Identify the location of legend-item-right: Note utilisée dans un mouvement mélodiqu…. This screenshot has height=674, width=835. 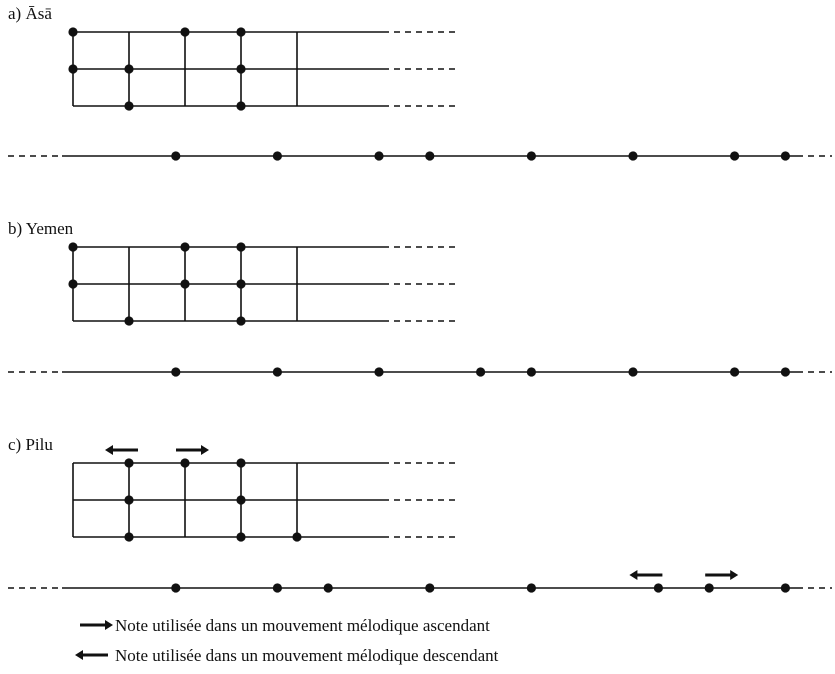
(285, 625).